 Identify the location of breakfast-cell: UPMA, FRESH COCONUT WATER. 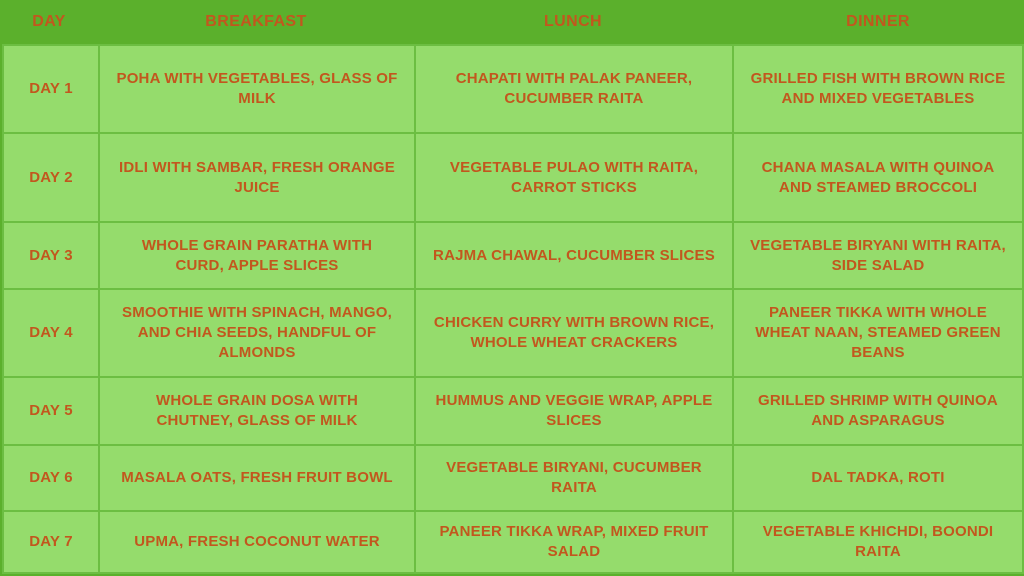
(257, 542).